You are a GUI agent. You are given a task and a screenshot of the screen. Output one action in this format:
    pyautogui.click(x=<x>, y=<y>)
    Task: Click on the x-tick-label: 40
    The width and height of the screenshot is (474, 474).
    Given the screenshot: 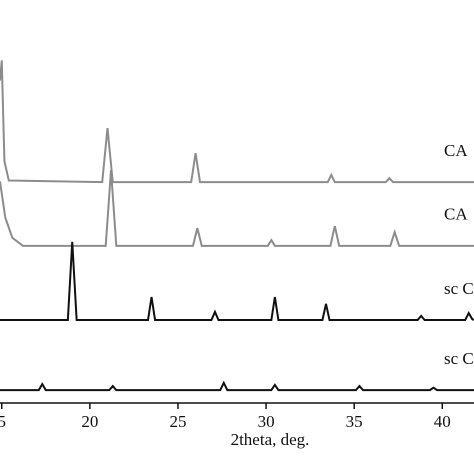 What is the action you would take?
    pyautogui.click(x=442, y=421)
    